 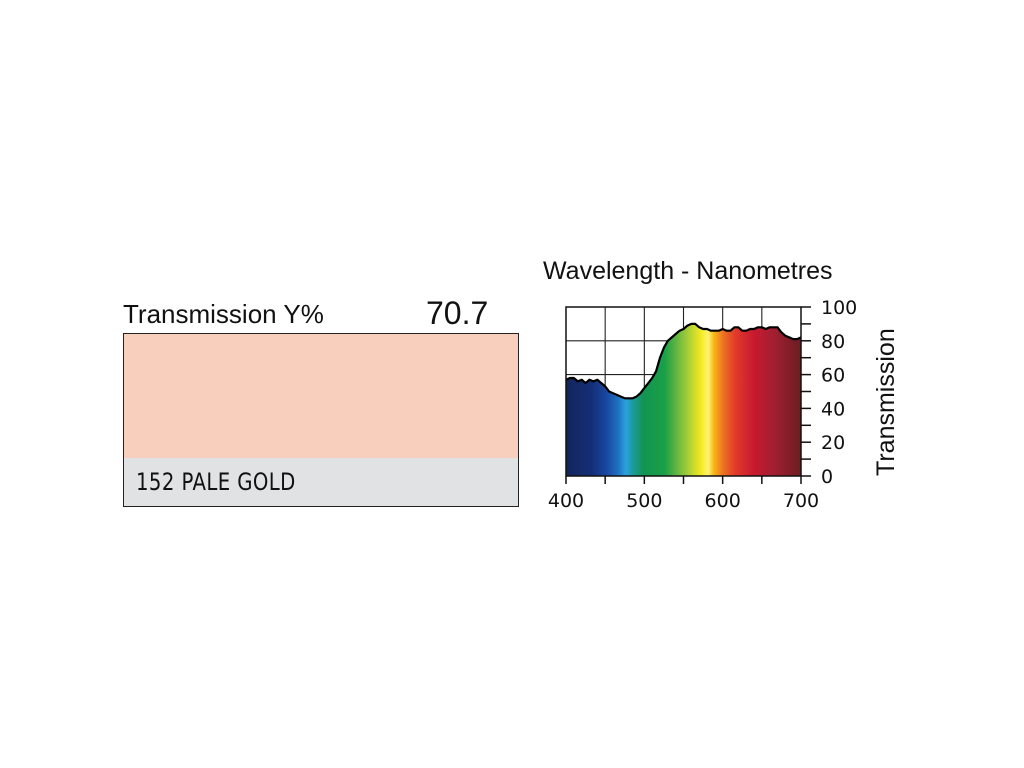 What do you see at coordinates (839, 308) in the screenshot?
I see `y-tick-label: 100` at bounding box center [839, 308].